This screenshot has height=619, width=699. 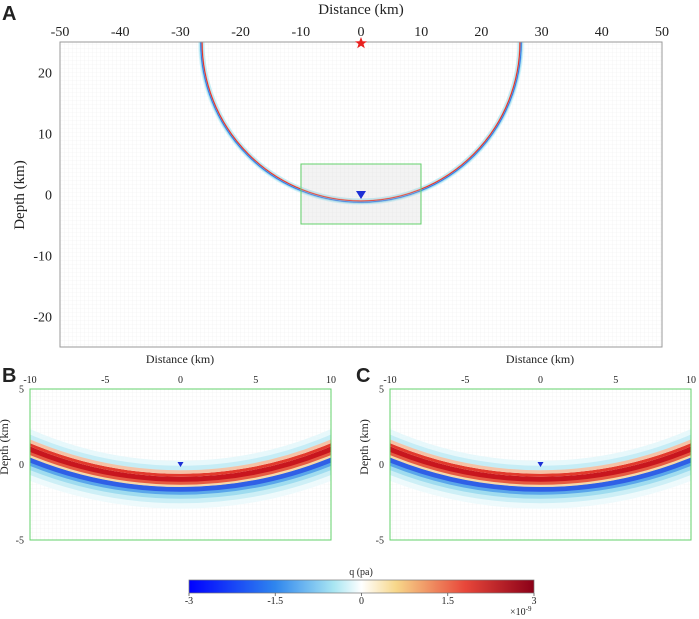 What do you see at coordinates (521, 611) in the screenshot?
I see `colorbar-exponent: ×10⁻⁹` at bounding box center [521, 611].